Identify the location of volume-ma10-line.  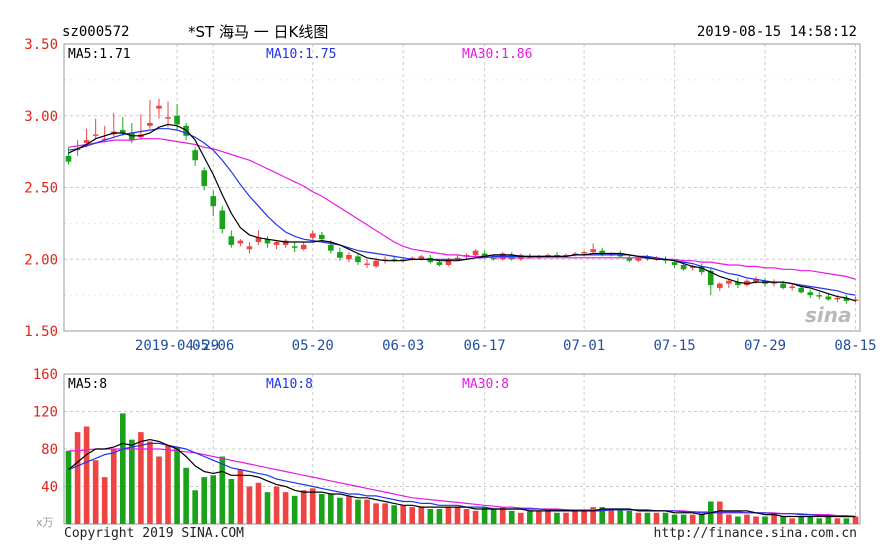
(462, 480).